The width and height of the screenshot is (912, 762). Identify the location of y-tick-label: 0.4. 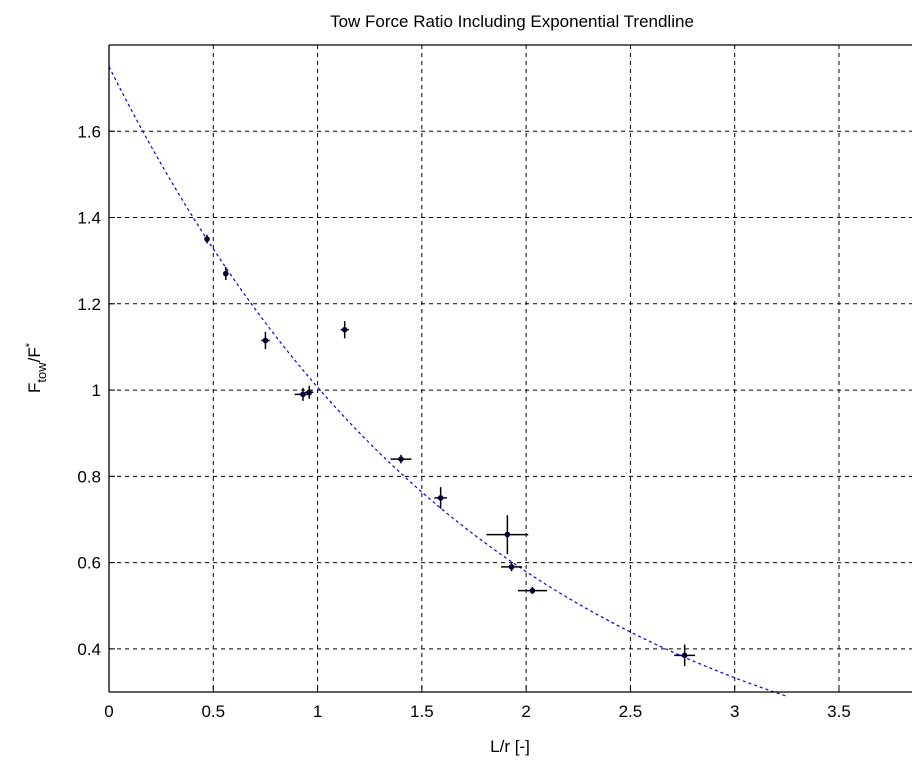
(89, 649).